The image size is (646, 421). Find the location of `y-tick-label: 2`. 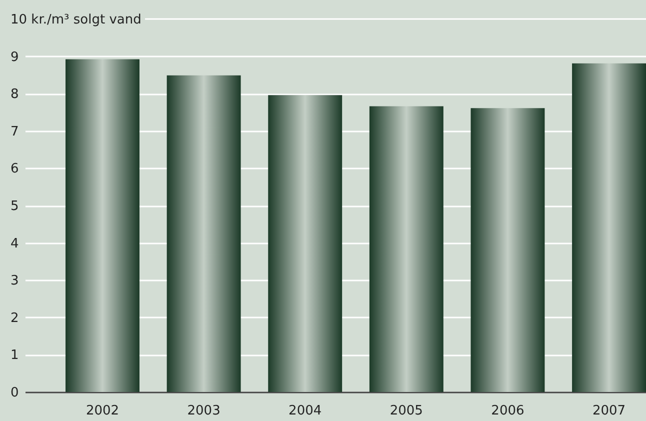

y-tick-label: 2 is located at coordinates (14, 318).